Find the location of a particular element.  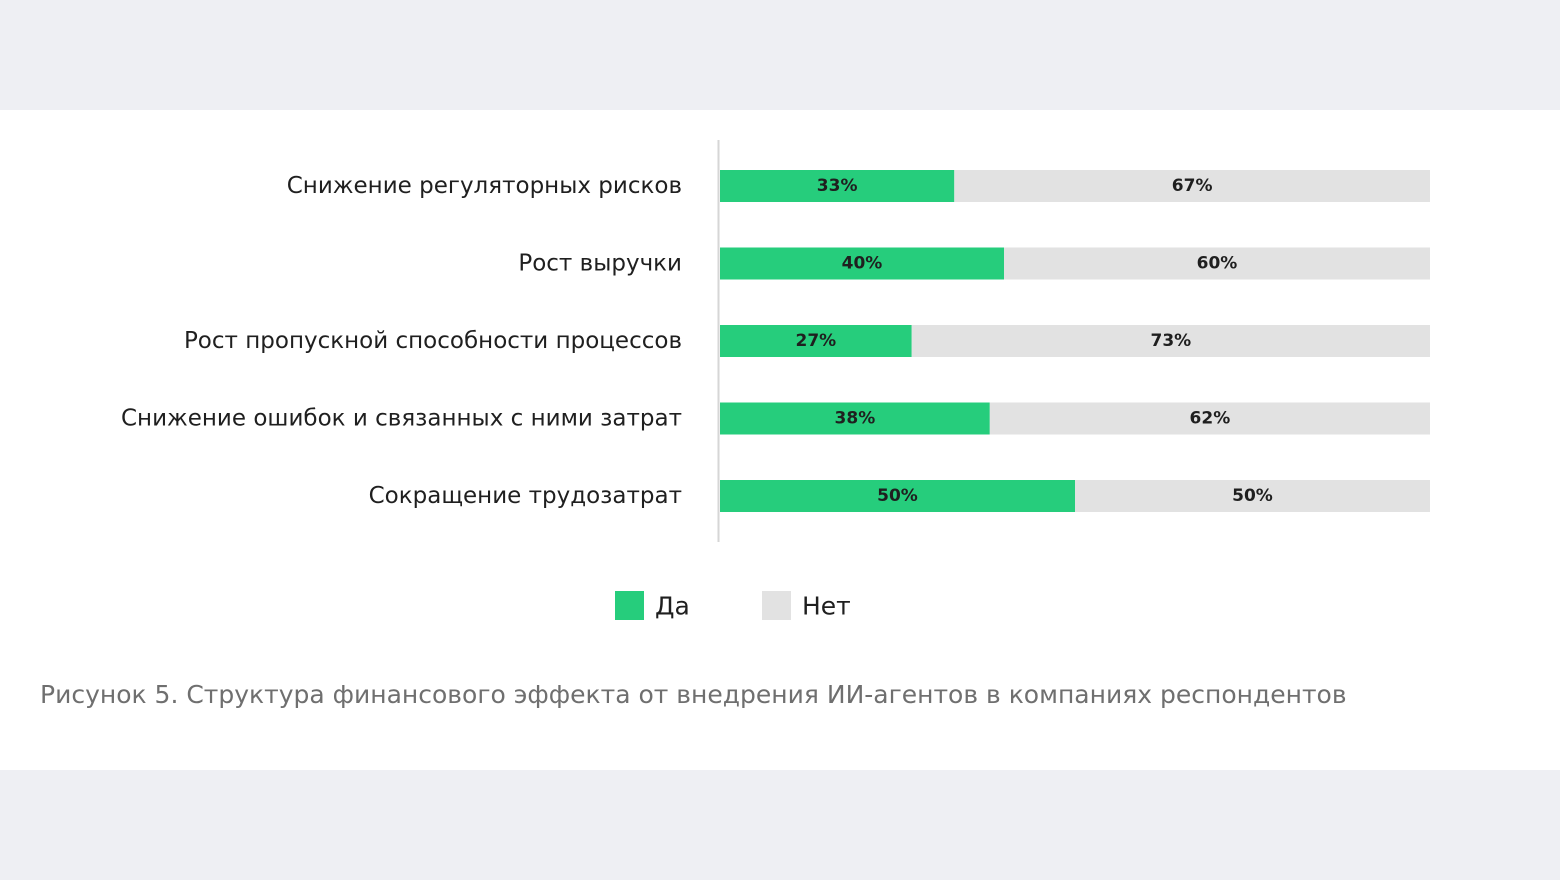

data-label-yes: 27% is located at coordinates (815, 341).